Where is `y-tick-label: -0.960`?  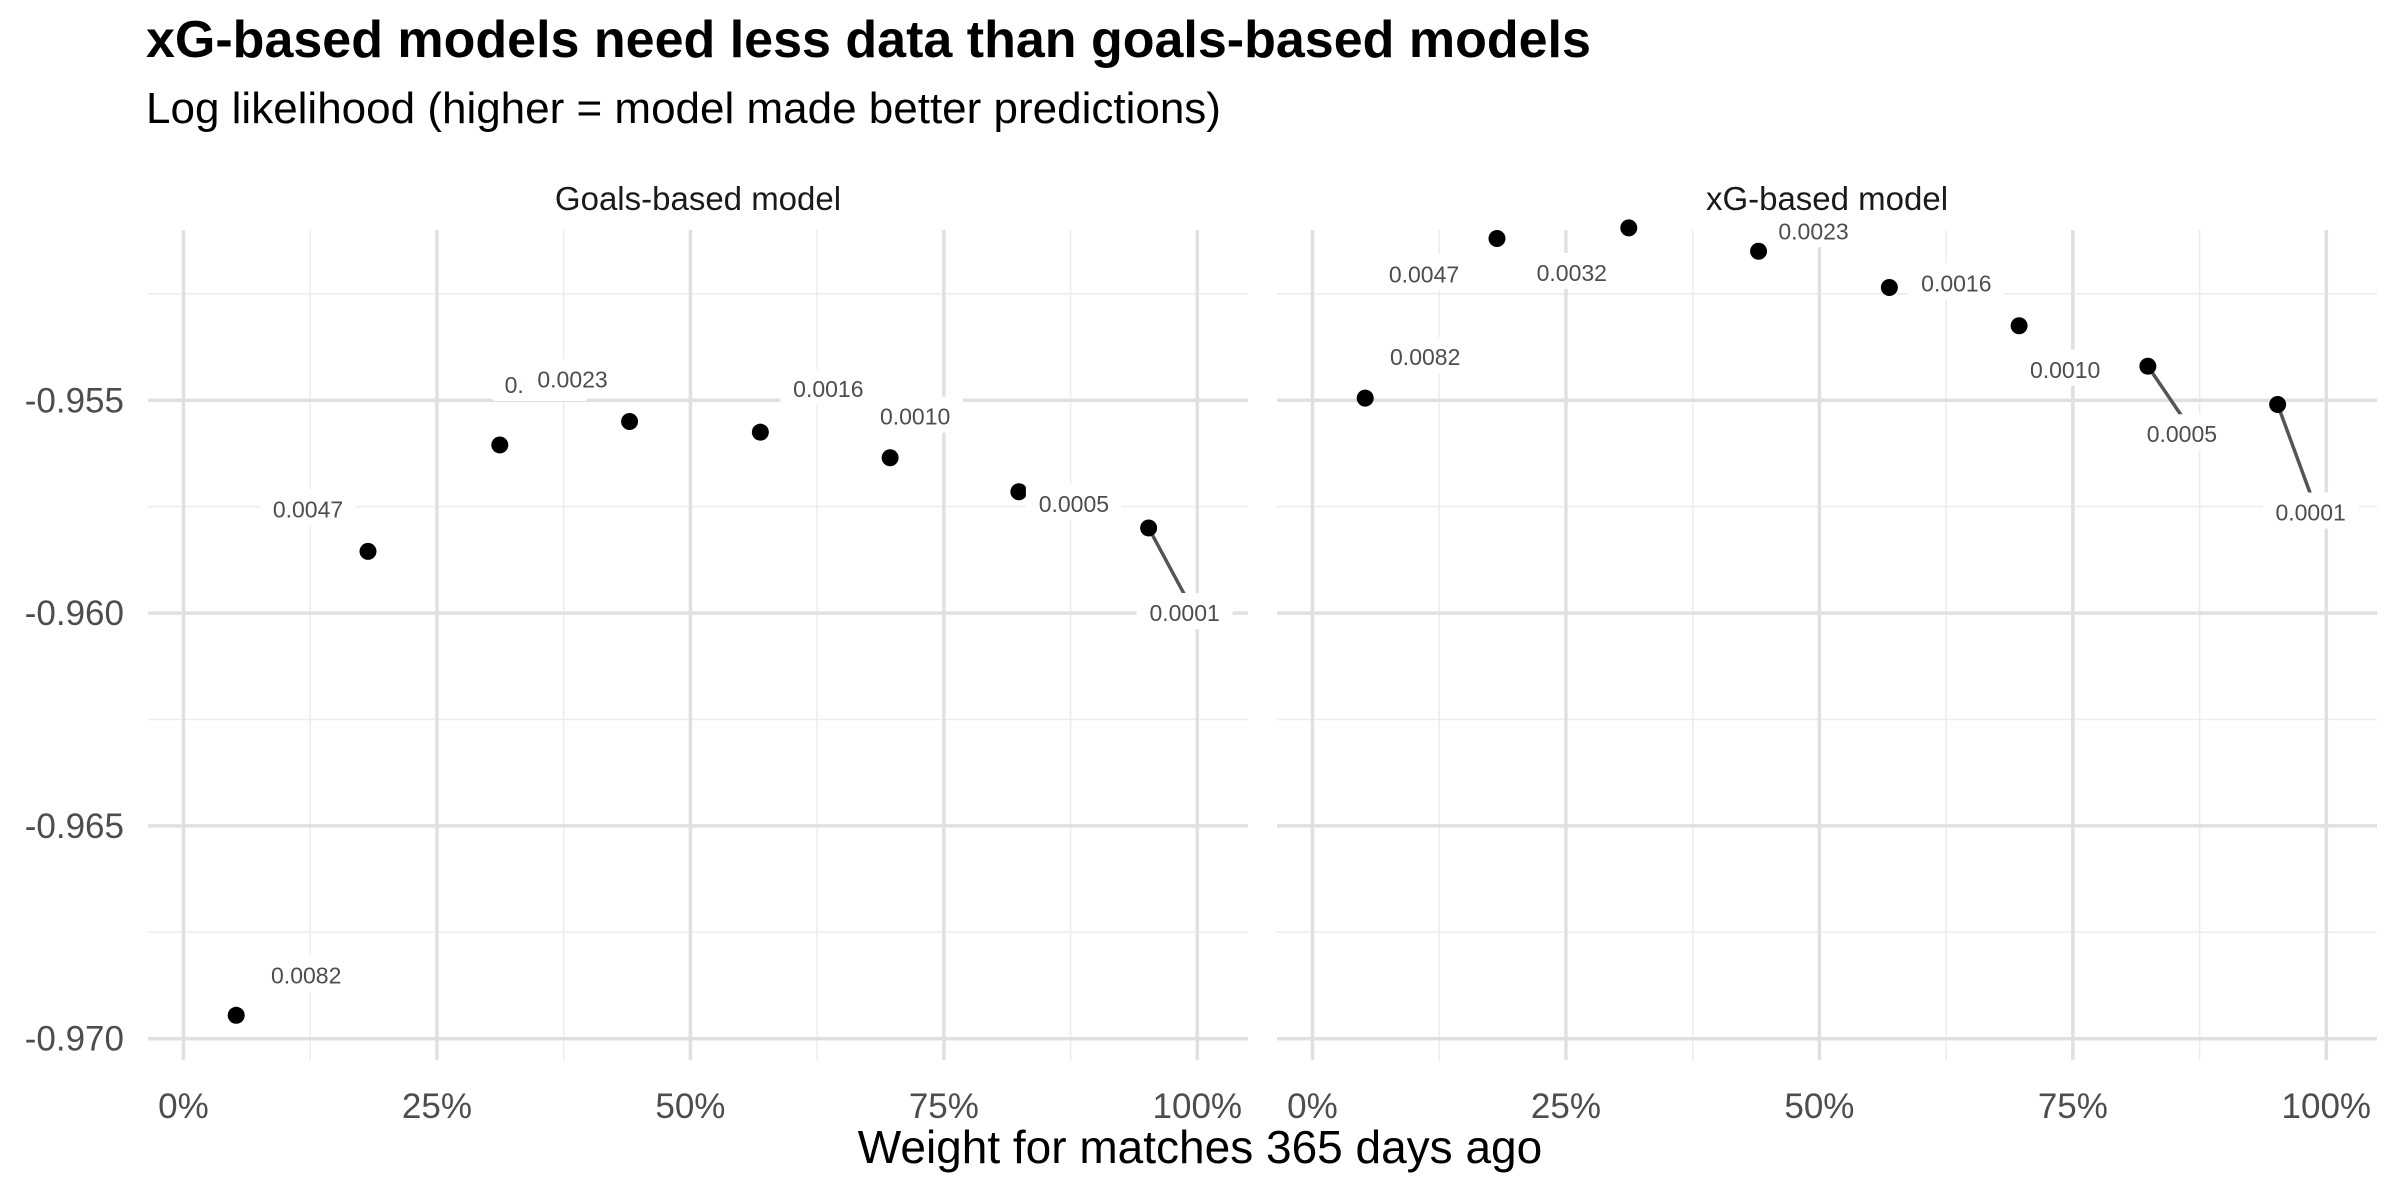 y-tick-label: -0.960 is located at coordinates (74, 613).